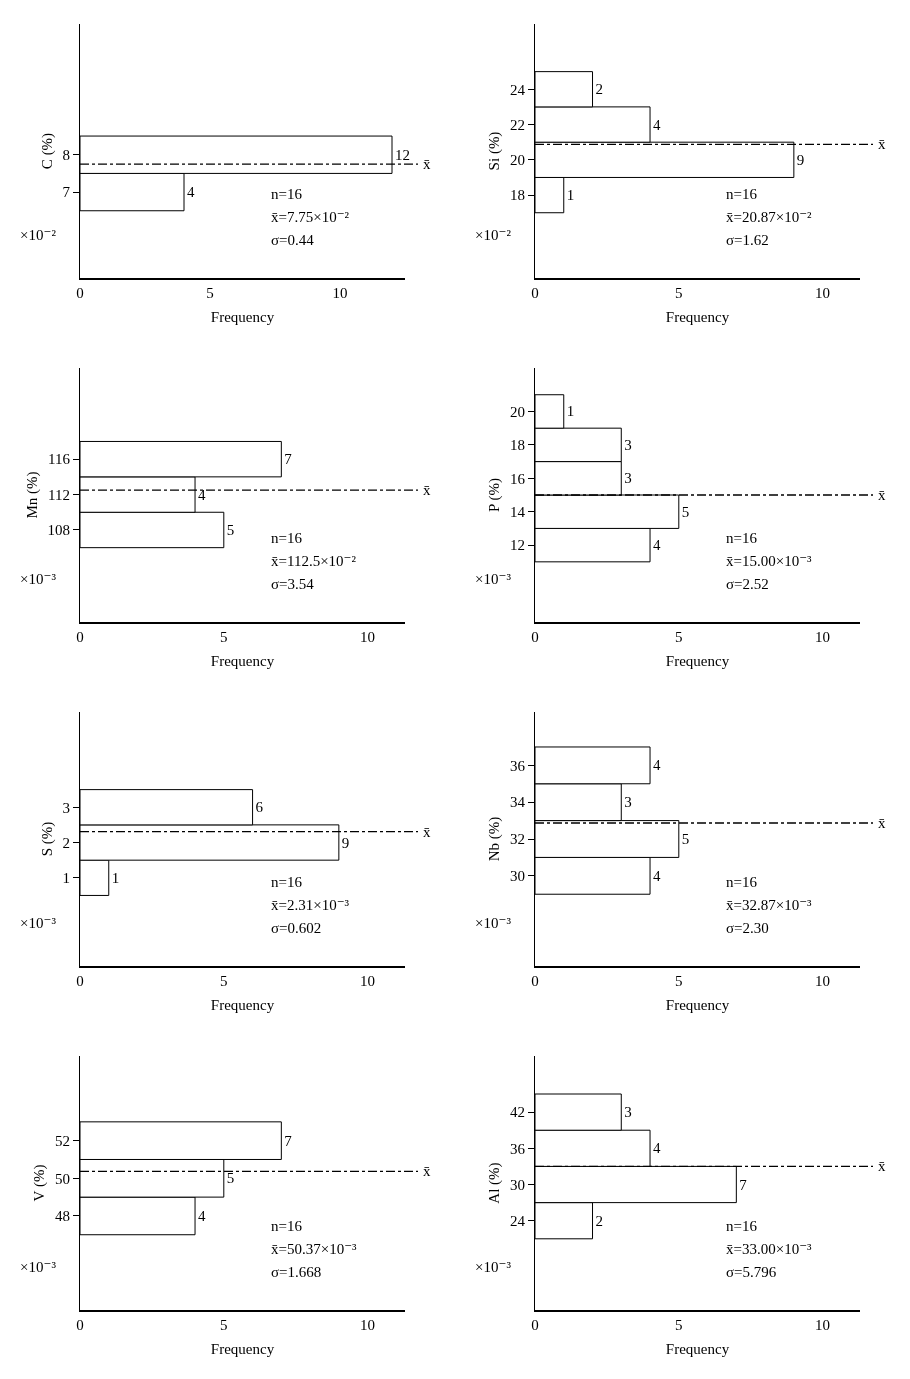  What do you see at coordinates (402, 154) in the screenshot?
I see `data-label: 12` at bounding box center [402, 154].